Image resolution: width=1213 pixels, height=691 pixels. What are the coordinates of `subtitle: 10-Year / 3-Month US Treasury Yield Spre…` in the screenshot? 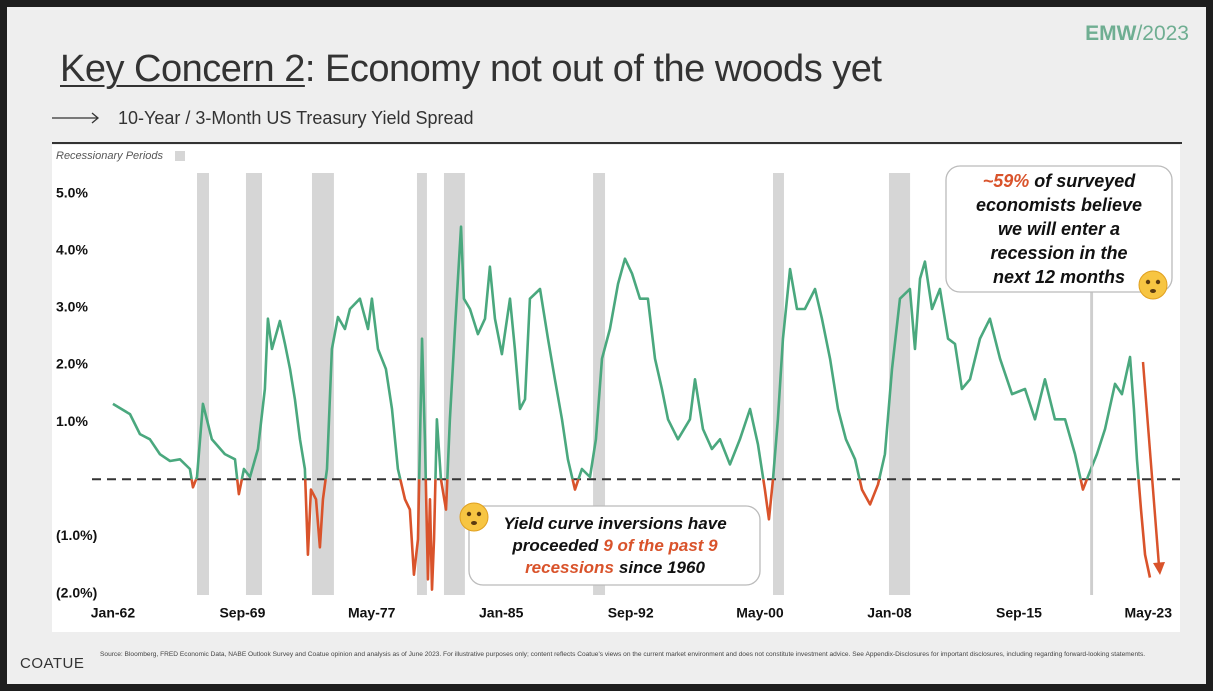 It's located at (296, 118).